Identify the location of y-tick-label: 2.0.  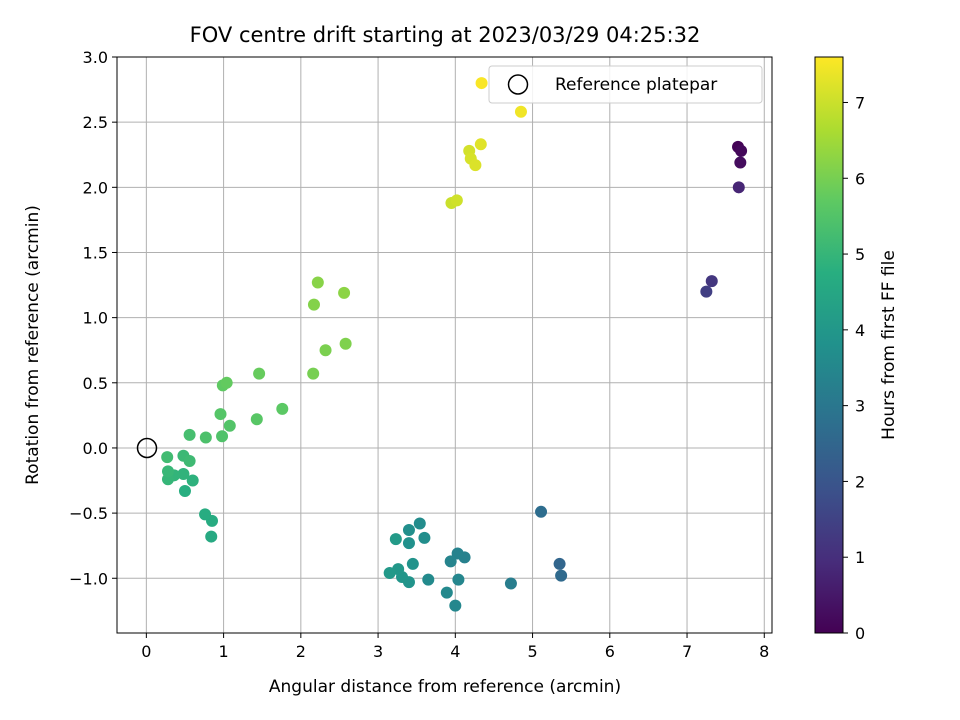
(95, 187).